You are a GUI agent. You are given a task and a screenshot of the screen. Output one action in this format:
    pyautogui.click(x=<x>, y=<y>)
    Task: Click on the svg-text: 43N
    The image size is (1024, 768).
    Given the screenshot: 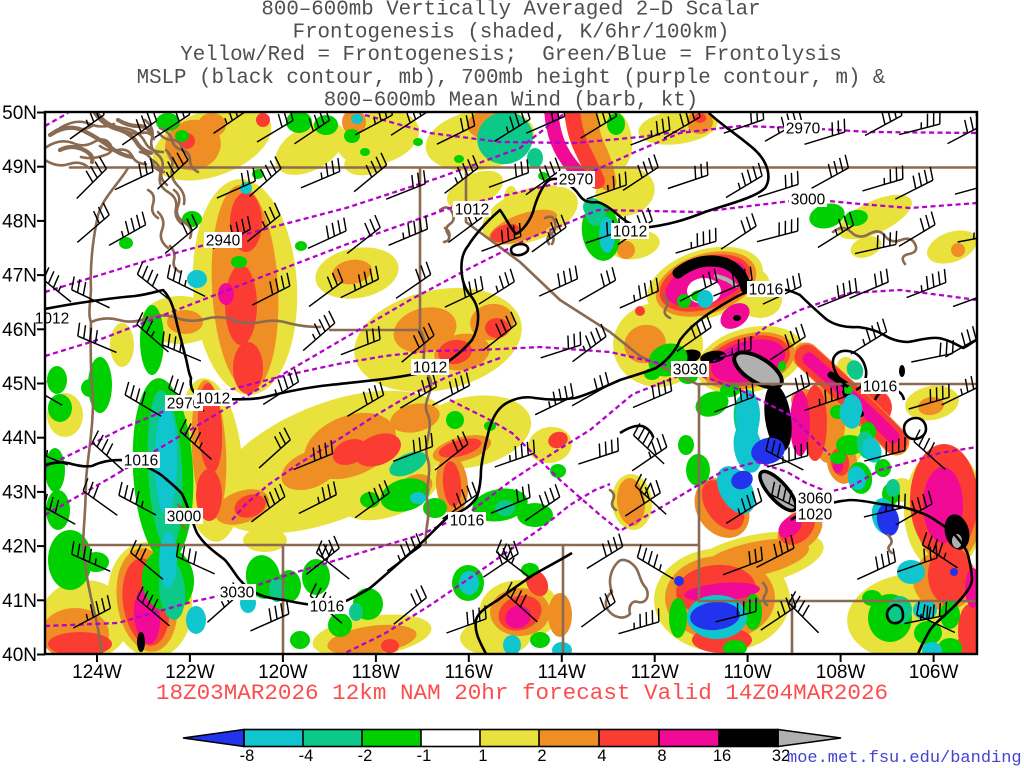 What is the action you would take?
    pyautogui.click(x=19, y=492)
    